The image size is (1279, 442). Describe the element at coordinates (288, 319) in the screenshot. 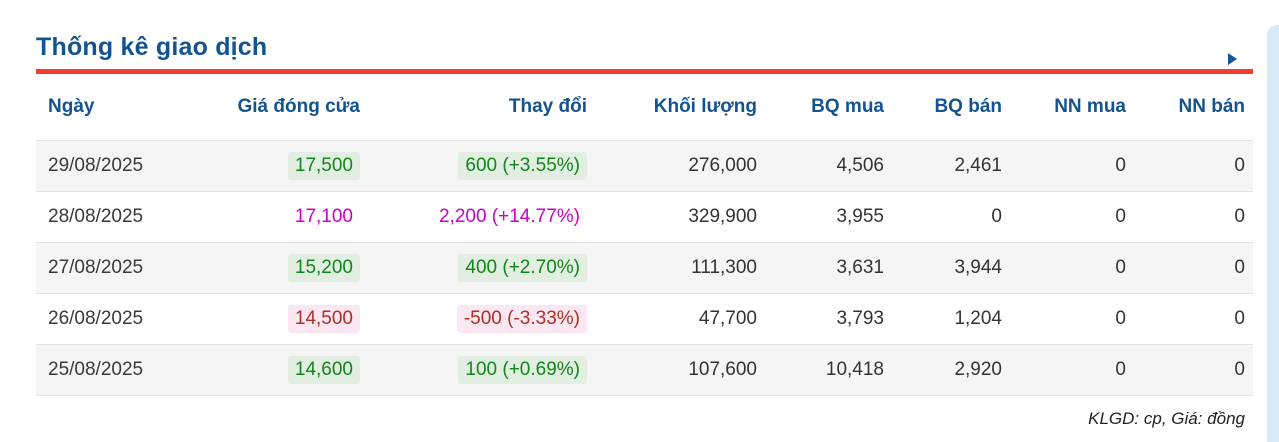

I see `close-price-cell: 14,500` at that location.